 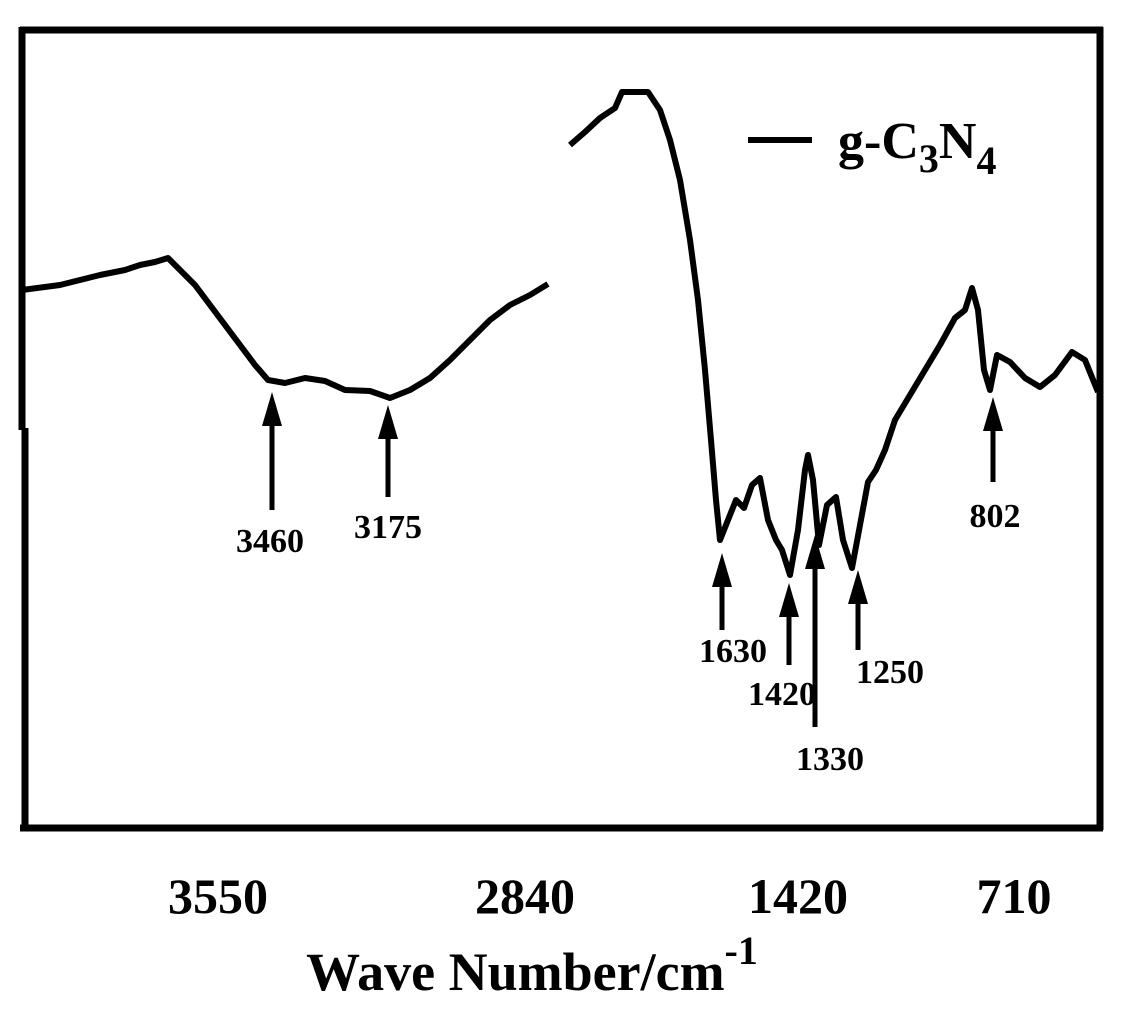 I want to click on legend: g-C3N4, so click(x=872, y=148).